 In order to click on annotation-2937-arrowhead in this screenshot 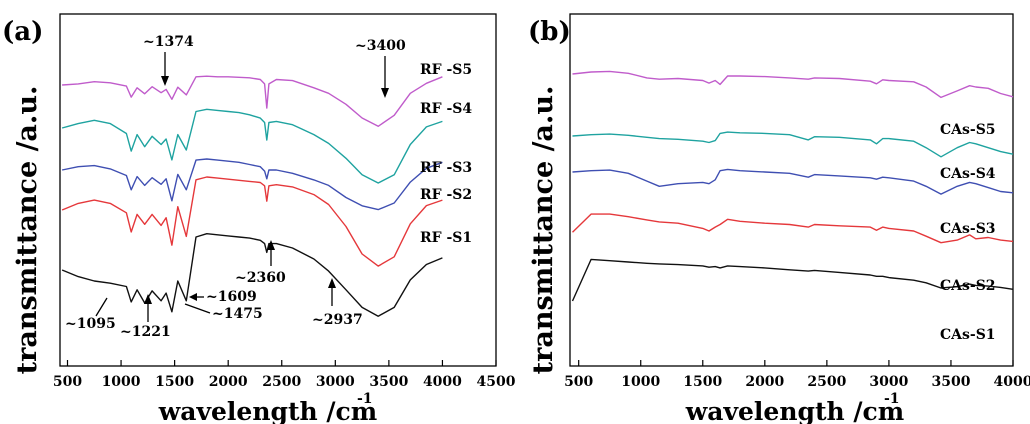, I will do `click(332, 283)`.